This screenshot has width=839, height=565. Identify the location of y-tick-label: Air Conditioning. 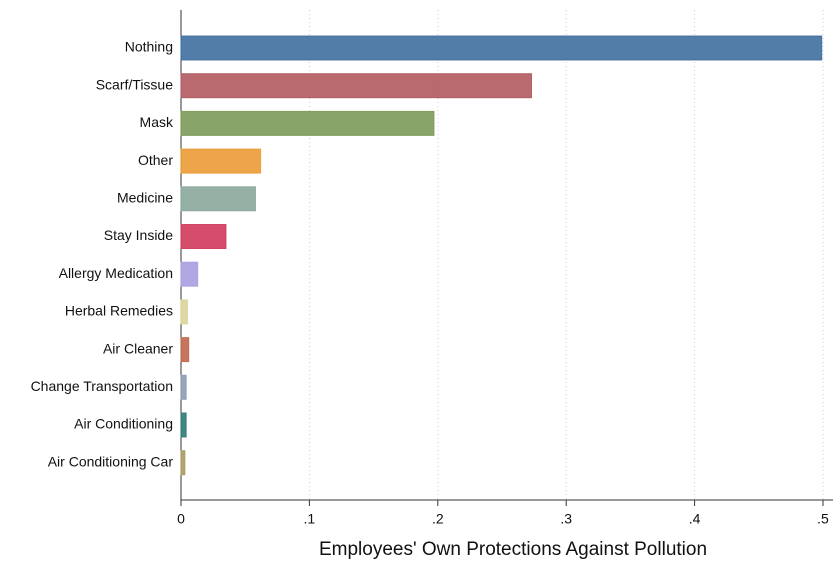
(123, 424).